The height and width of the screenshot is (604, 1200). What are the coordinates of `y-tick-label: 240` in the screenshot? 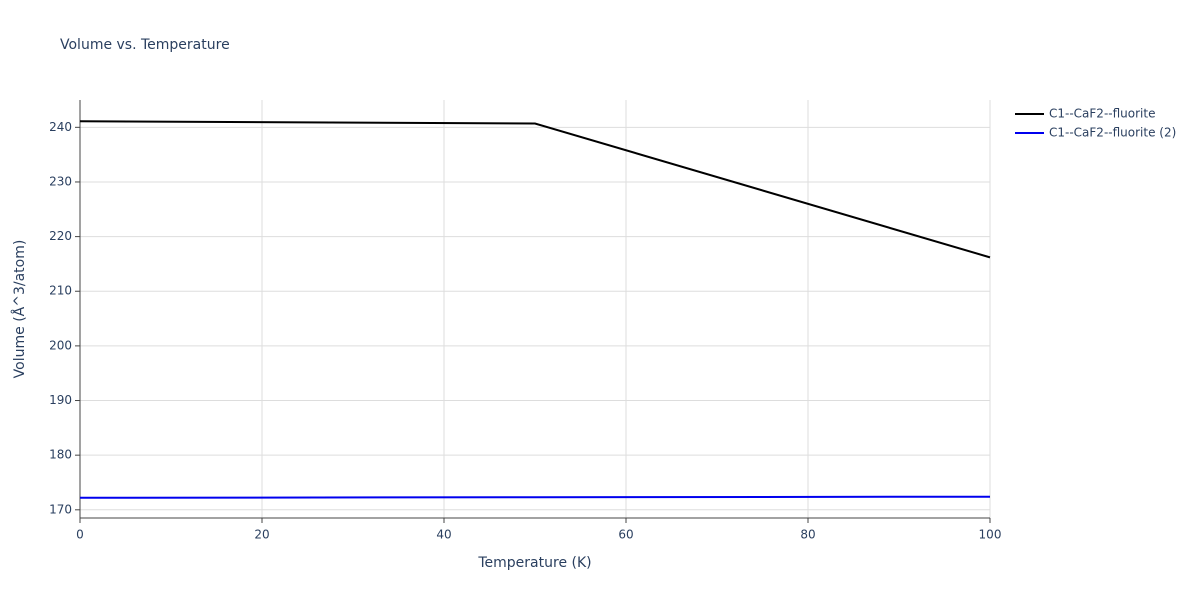 It's located at (60, 127).